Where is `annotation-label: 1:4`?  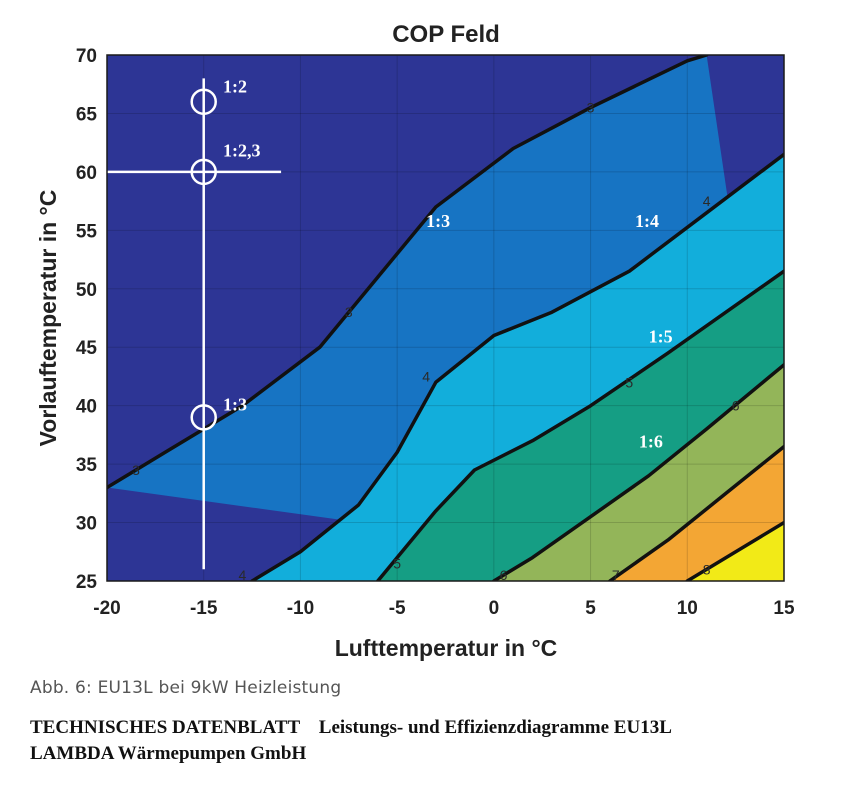
annotation-label: 1:4 is located at coordinates (647, 221).